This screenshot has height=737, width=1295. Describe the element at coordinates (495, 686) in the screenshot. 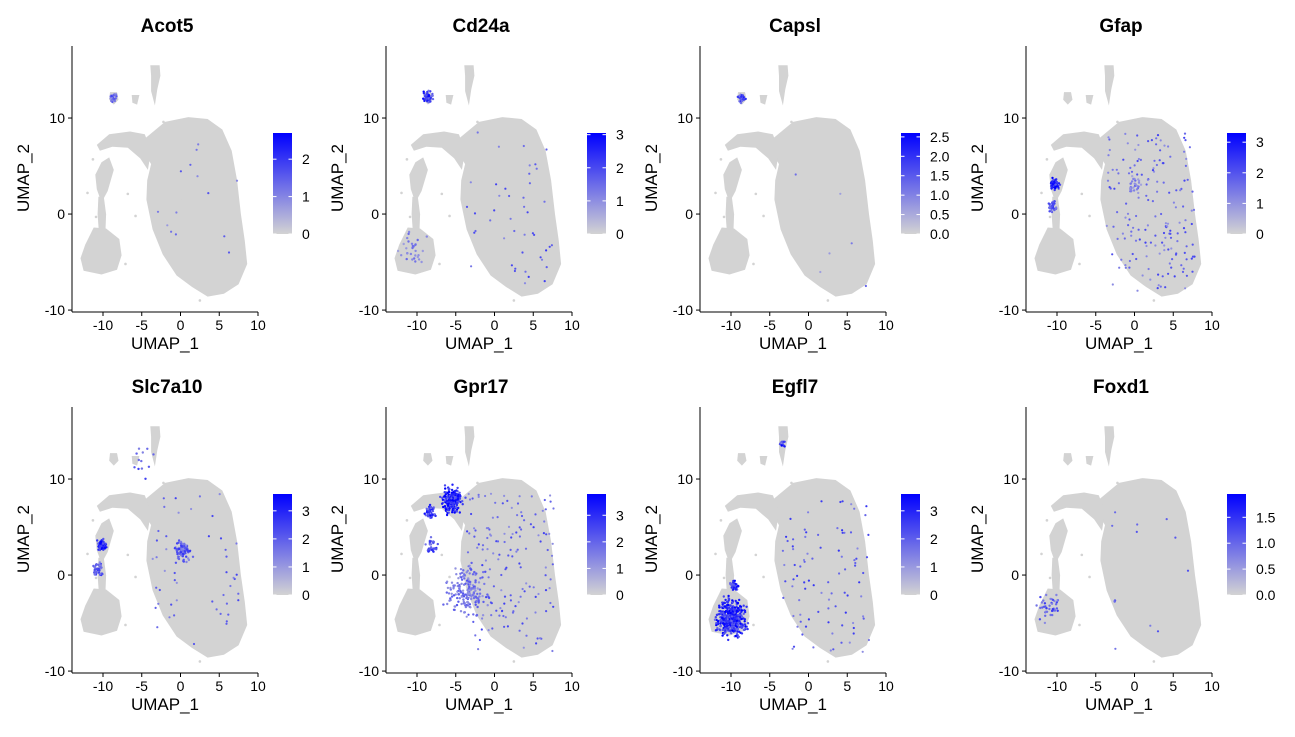

I see `x-tick-label: 0` at that location.